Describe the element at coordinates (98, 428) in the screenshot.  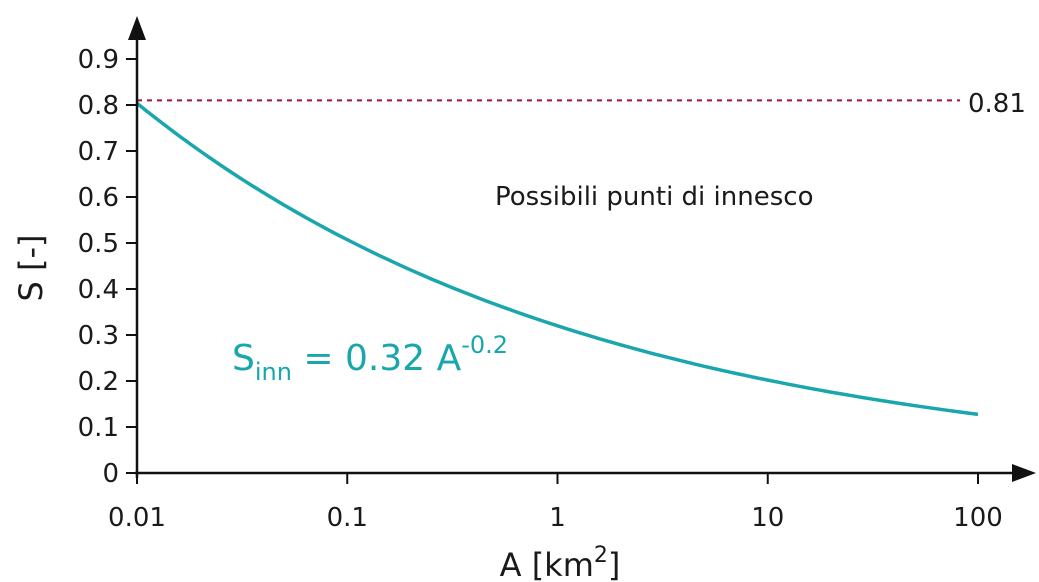
I see `y-tick-label: 0.1` at that location.